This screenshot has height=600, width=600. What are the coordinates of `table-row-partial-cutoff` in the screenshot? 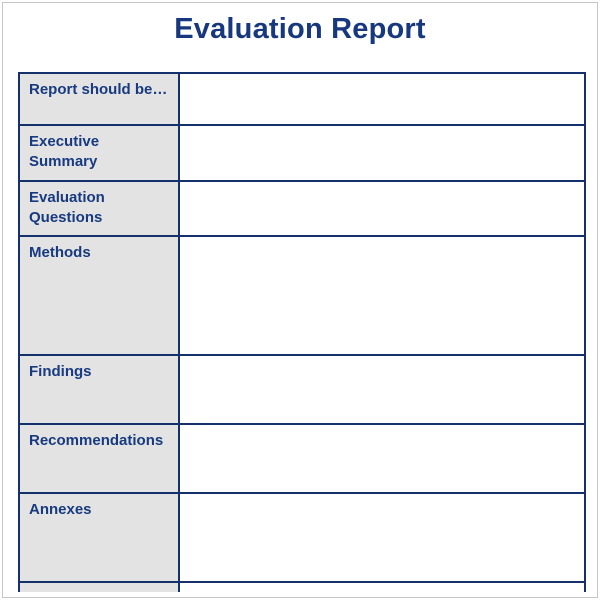 It's located at (302, 587).